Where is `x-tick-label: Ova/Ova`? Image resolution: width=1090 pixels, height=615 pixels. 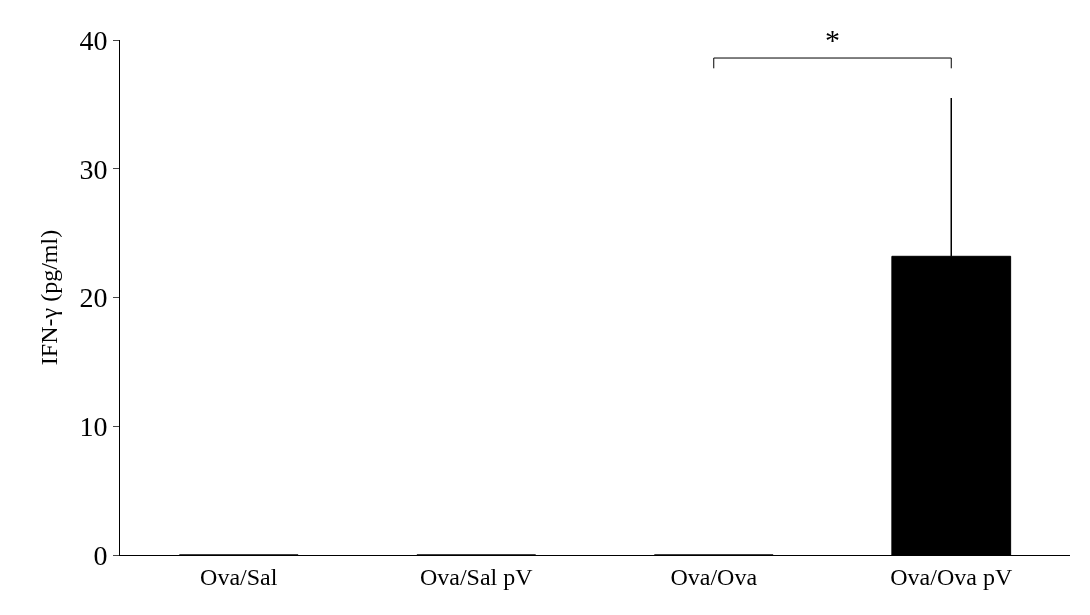 x-tick-label: Ova/Ova is located at coordinates (714, 576).